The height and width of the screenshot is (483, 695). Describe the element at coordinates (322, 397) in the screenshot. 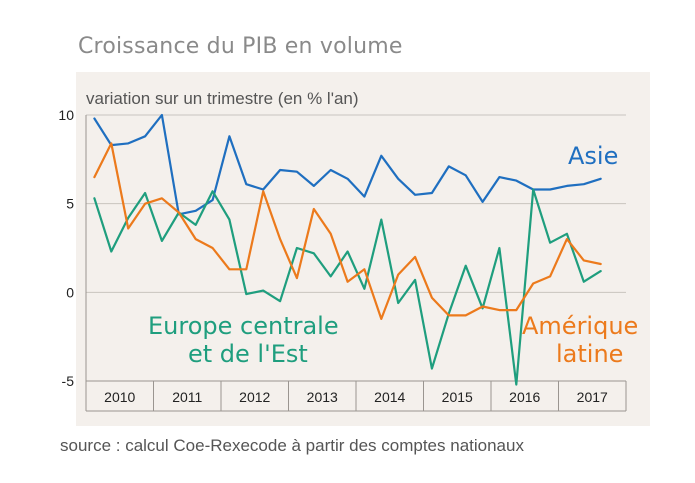

I see `x-tick-label: 2013` at that location.